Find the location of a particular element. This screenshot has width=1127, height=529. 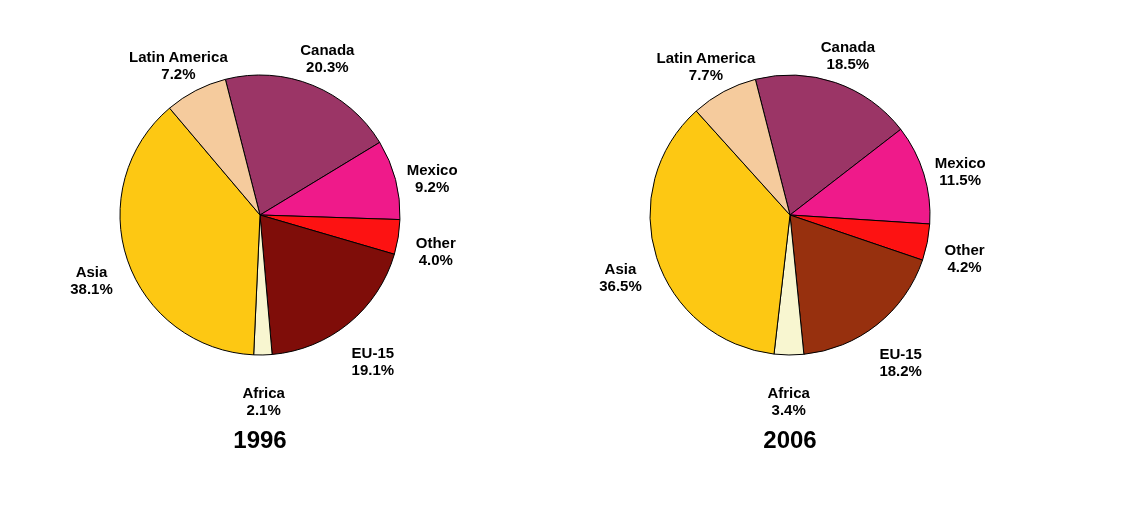

data-label: 2.1% is located at coordinates (263, 409).